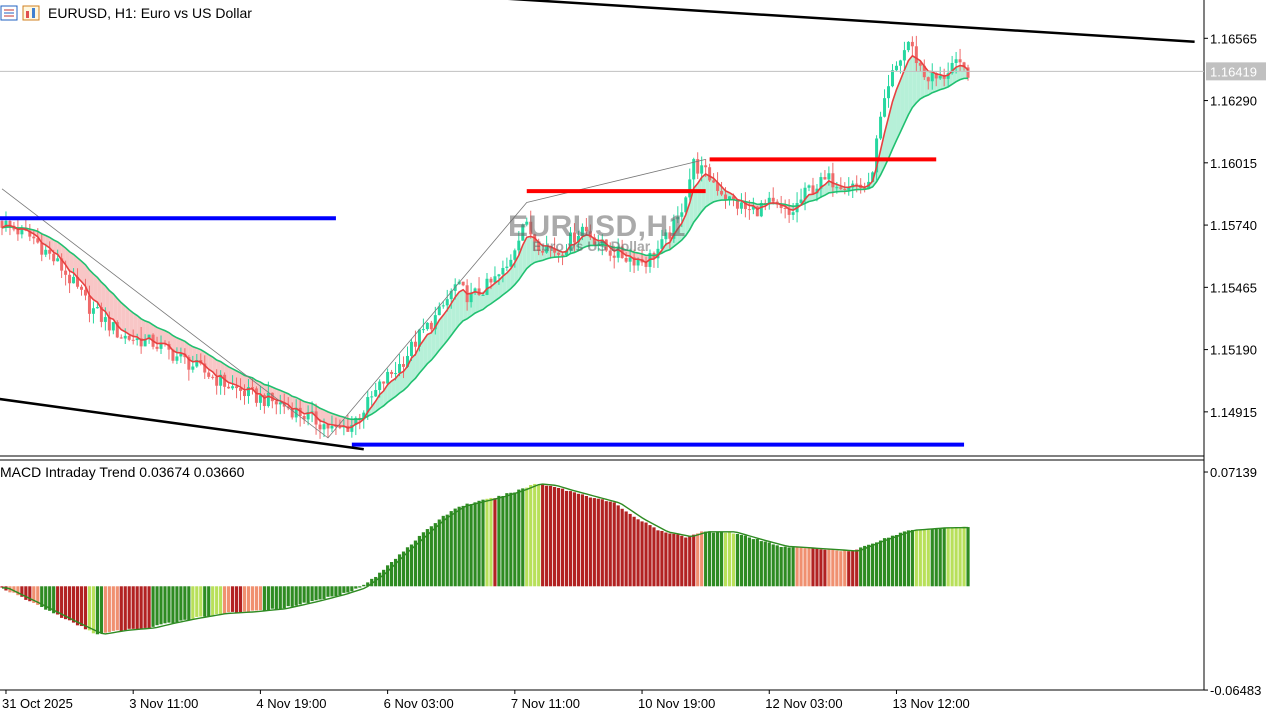 The width and height of the screenshot is (1279, 715). I want to click on chart-list-icon, so click(9, 13).